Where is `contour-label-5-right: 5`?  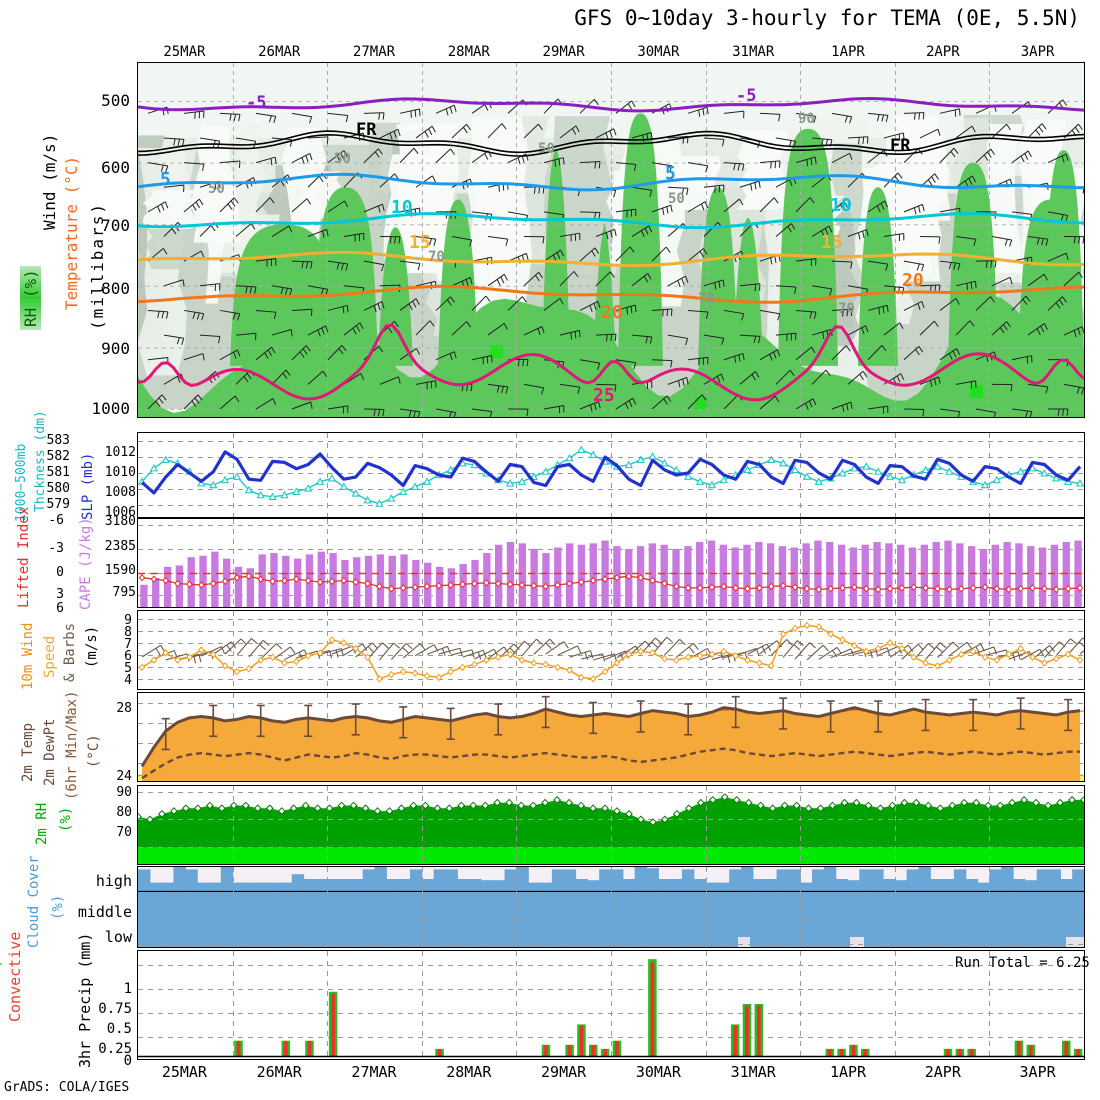
contour-label-5-right: 5 is located at coordinates (670, 173).